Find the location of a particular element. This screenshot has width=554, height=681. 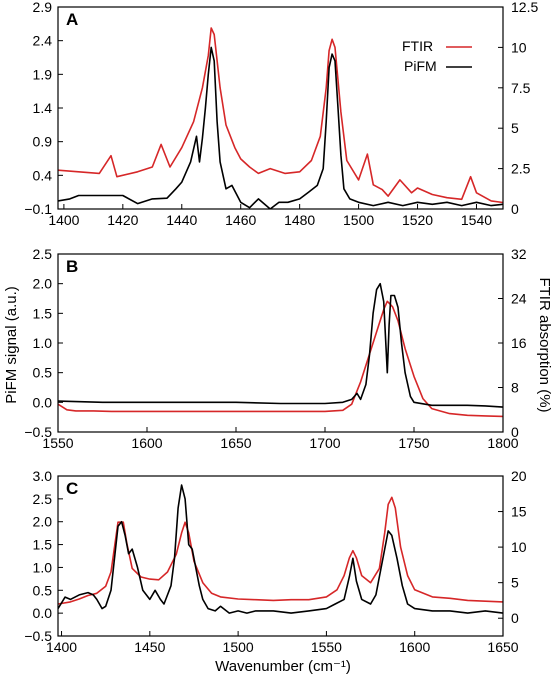

y-tick-label-left-c-3: 1.5 is located at coordinates (43, 545).